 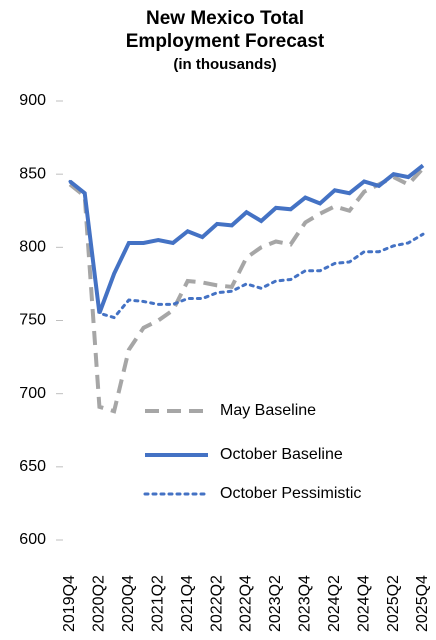 What do you see at coordinates (32, 539) in the screenshot?
I see `y-tick-label: 600` at bounding box center [32, 539].